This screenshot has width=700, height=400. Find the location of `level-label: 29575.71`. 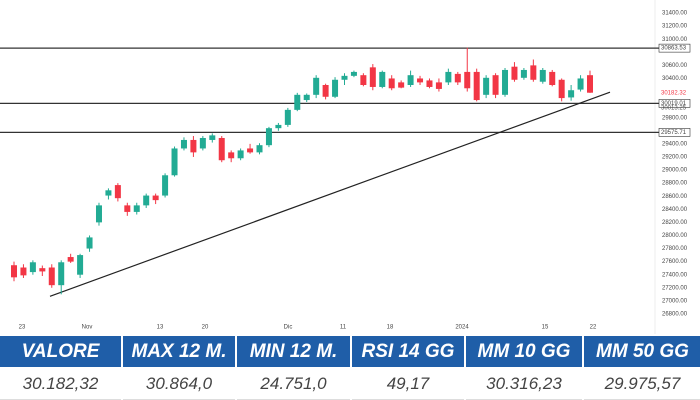

level-label: 29575.71 is located at coordinates (674, 133).